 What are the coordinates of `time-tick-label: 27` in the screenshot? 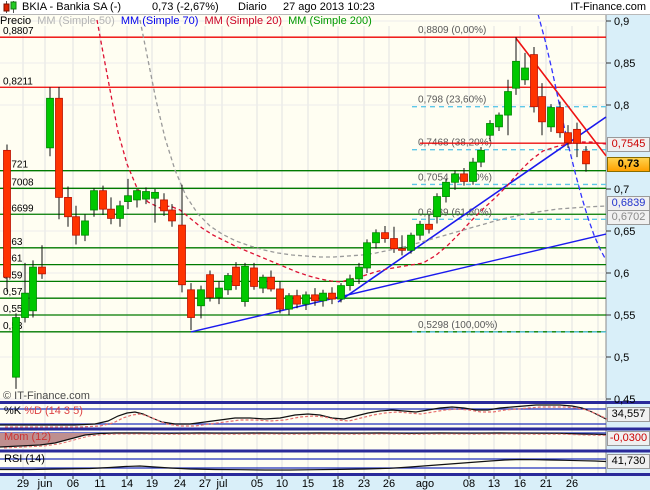 It's located at (205, 484).